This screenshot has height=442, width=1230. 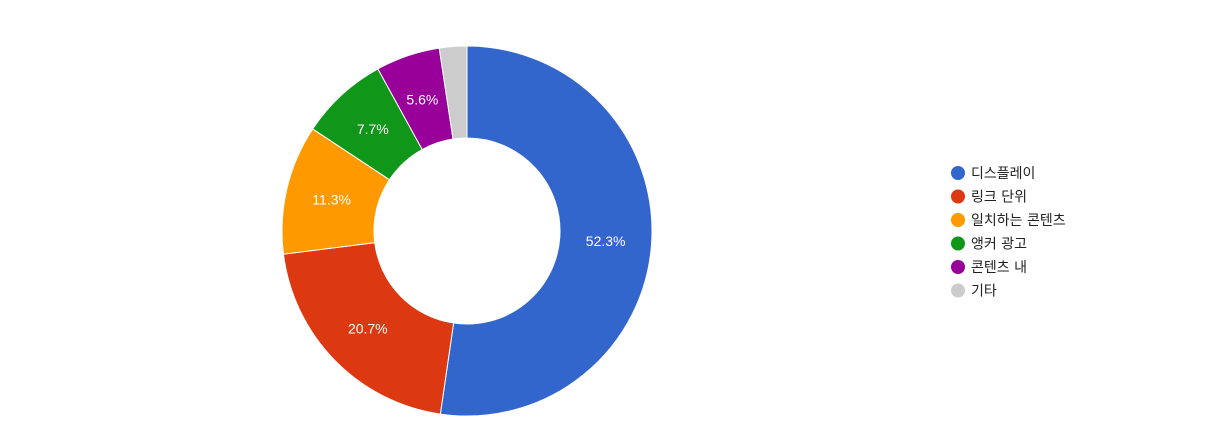 I want to click on legend-label-2: 일치하는 콘텐츠, so click(x=1018, y=221).